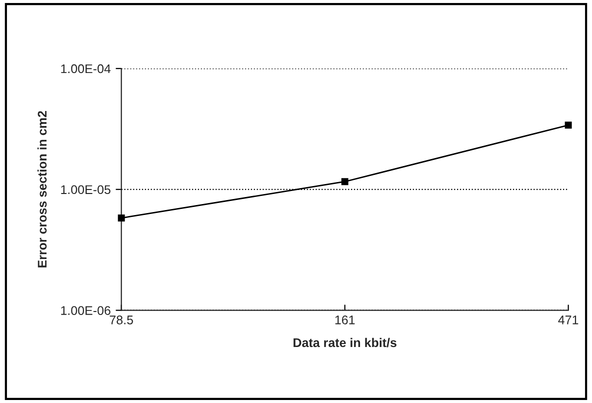 This screenshot has width=592, height=403. What do you see at coordinates (345, 343) in the screenshot?
I see `x-axis-title: Data rate in kbit/s` at bounding box center [345, 343].